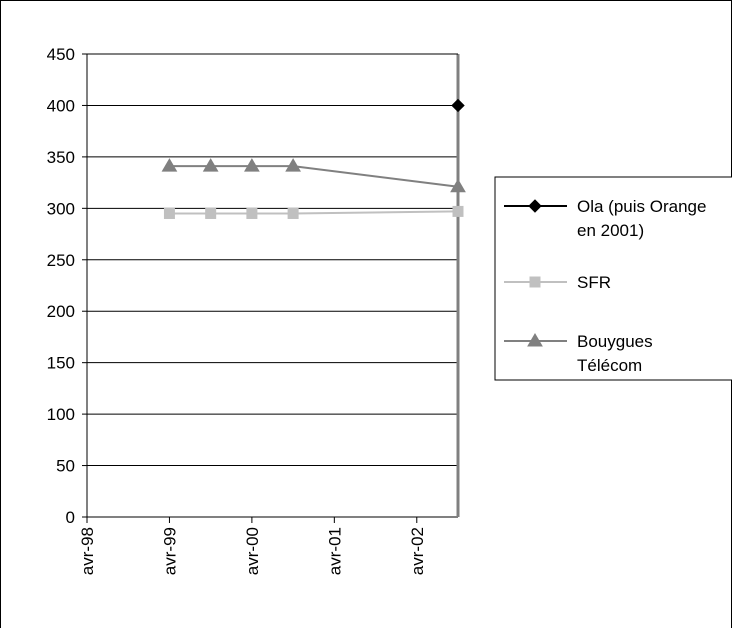 The image size is (732, 634). I want to click on y-tick-label: 200, so click(61, 311).